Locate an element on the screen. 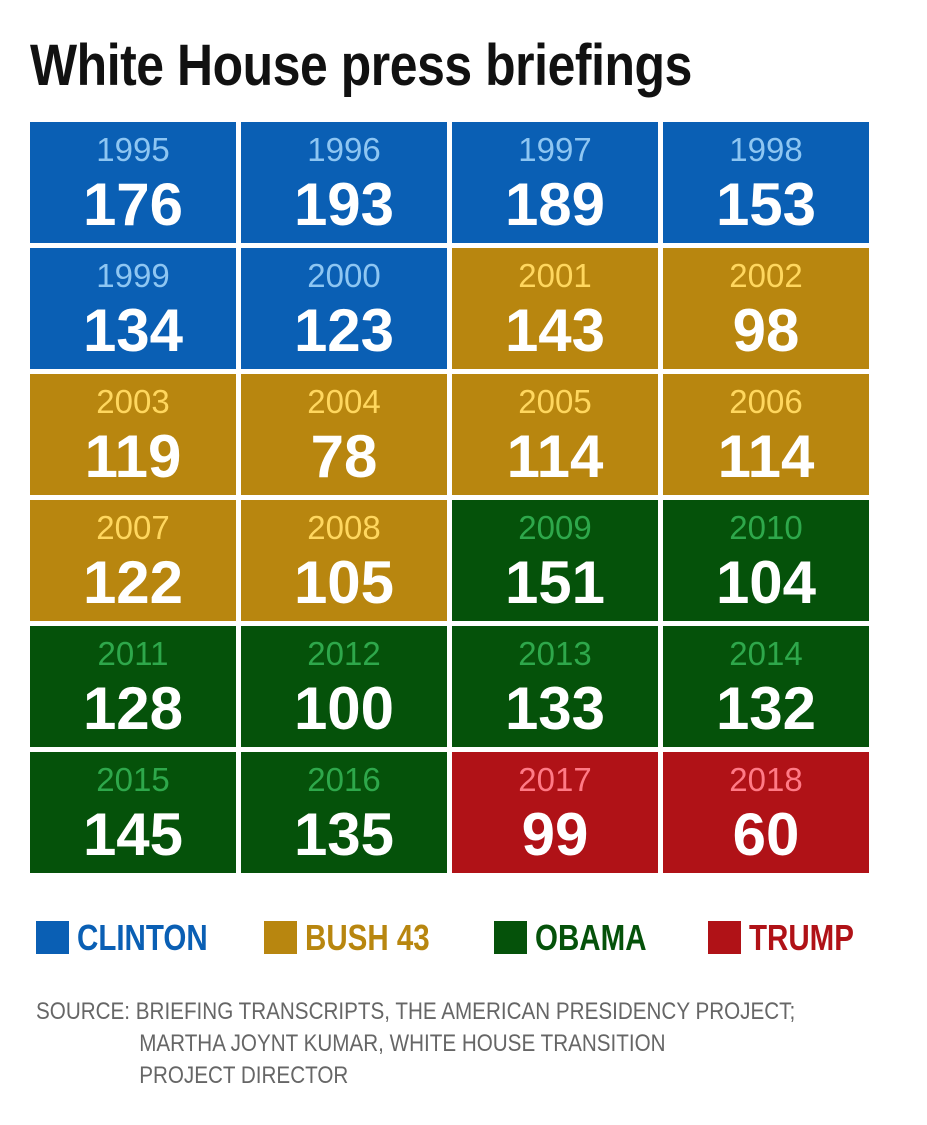  year-cell: 2016 135 is located at coordinates (344, 812).